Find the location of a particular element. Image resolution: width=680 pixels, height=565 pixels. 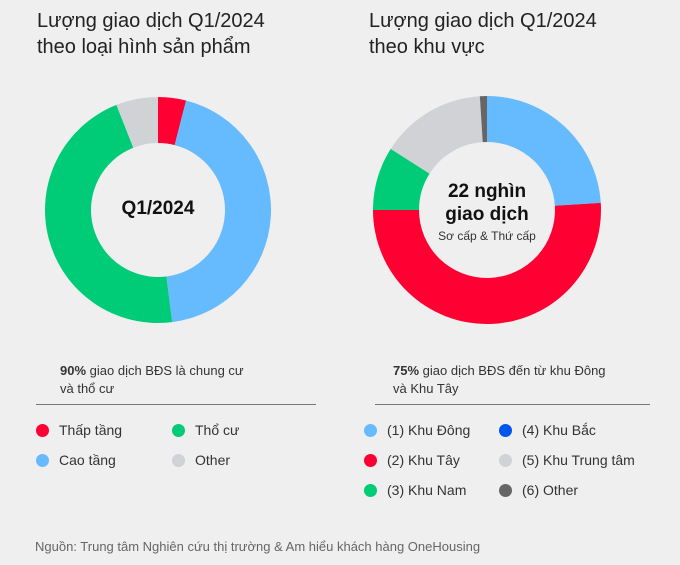

right-note-bold: 75% is located at coordinates (406, 370).